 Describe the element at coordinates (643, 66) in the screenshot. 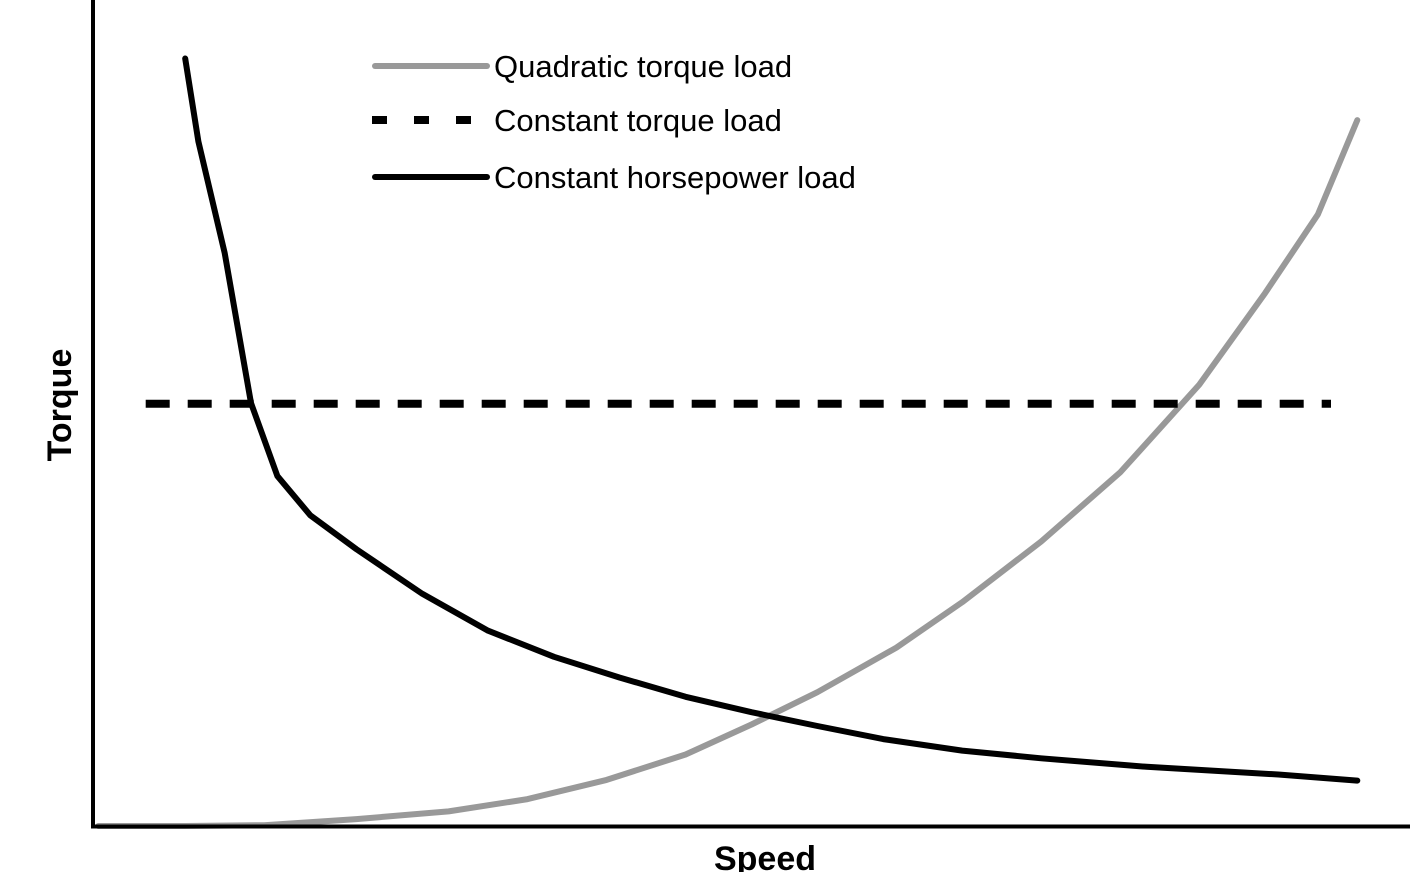

I see `legend-label-quadratic-torque-load: Quadratic torque load` at that location.